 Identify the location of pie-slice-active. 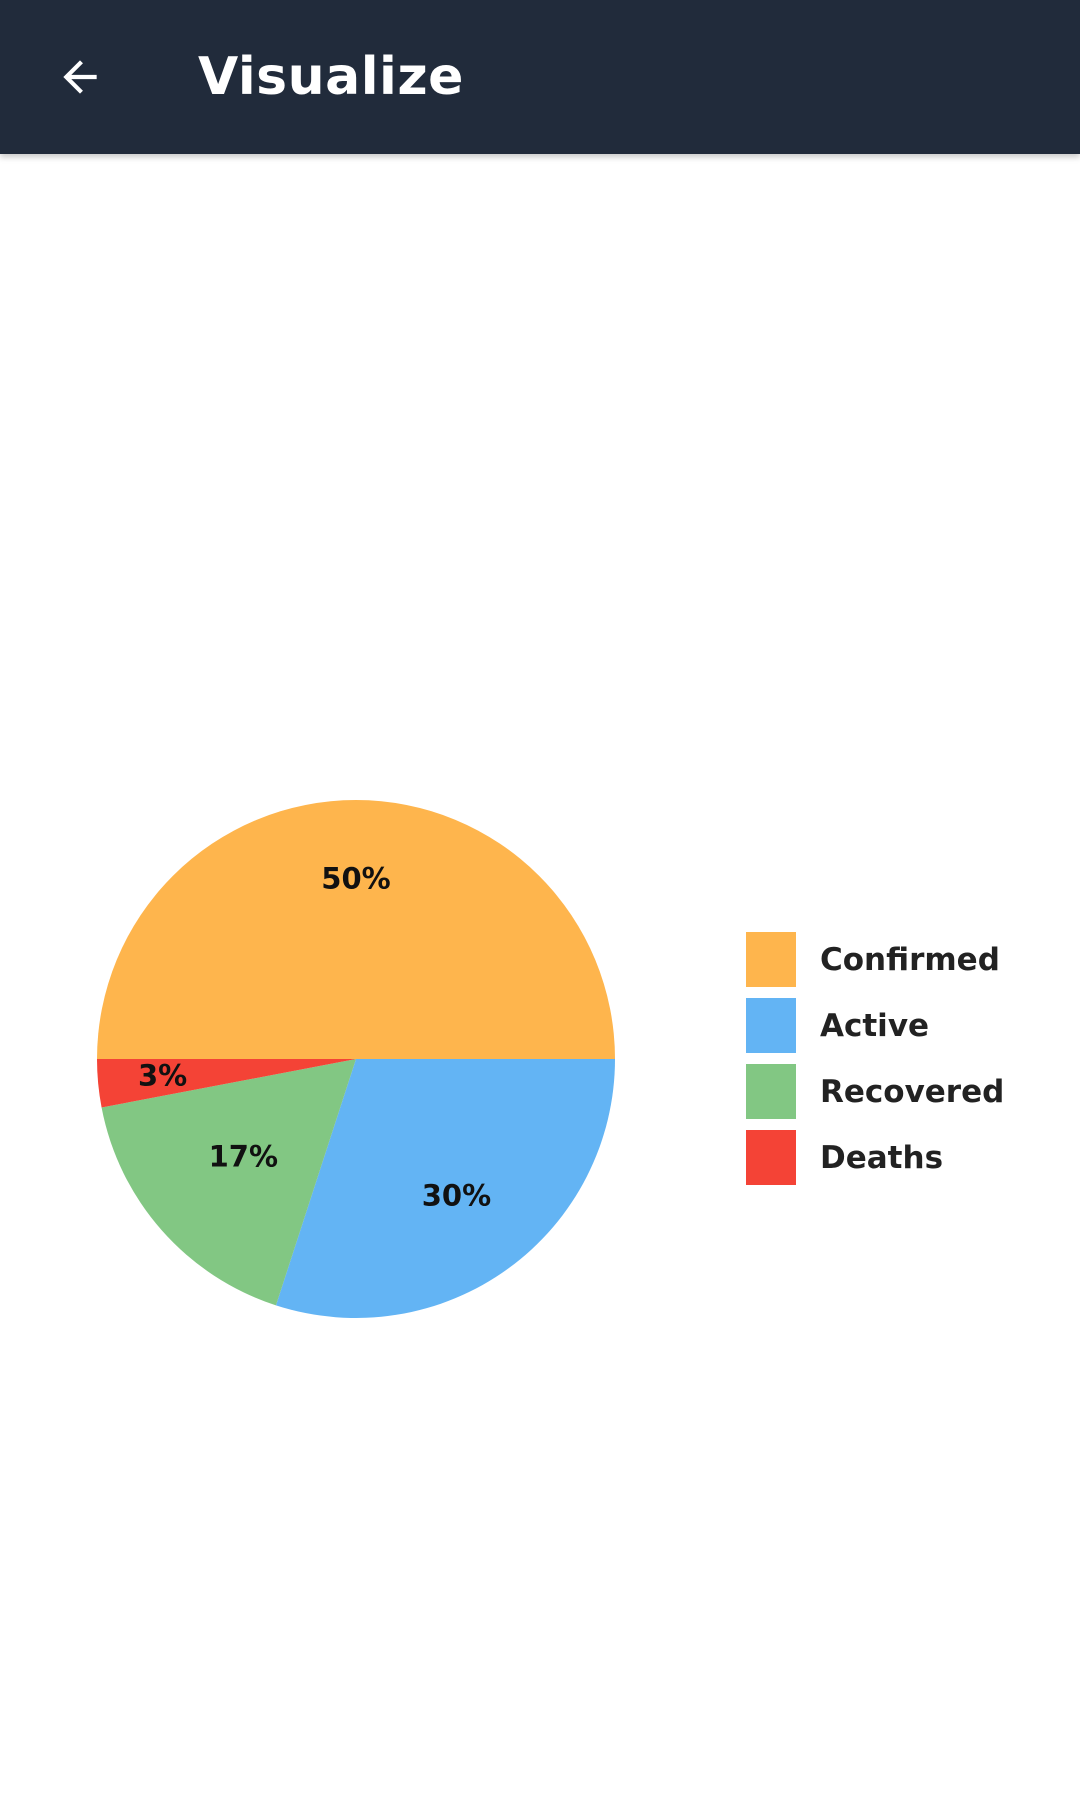
(445, 1188).